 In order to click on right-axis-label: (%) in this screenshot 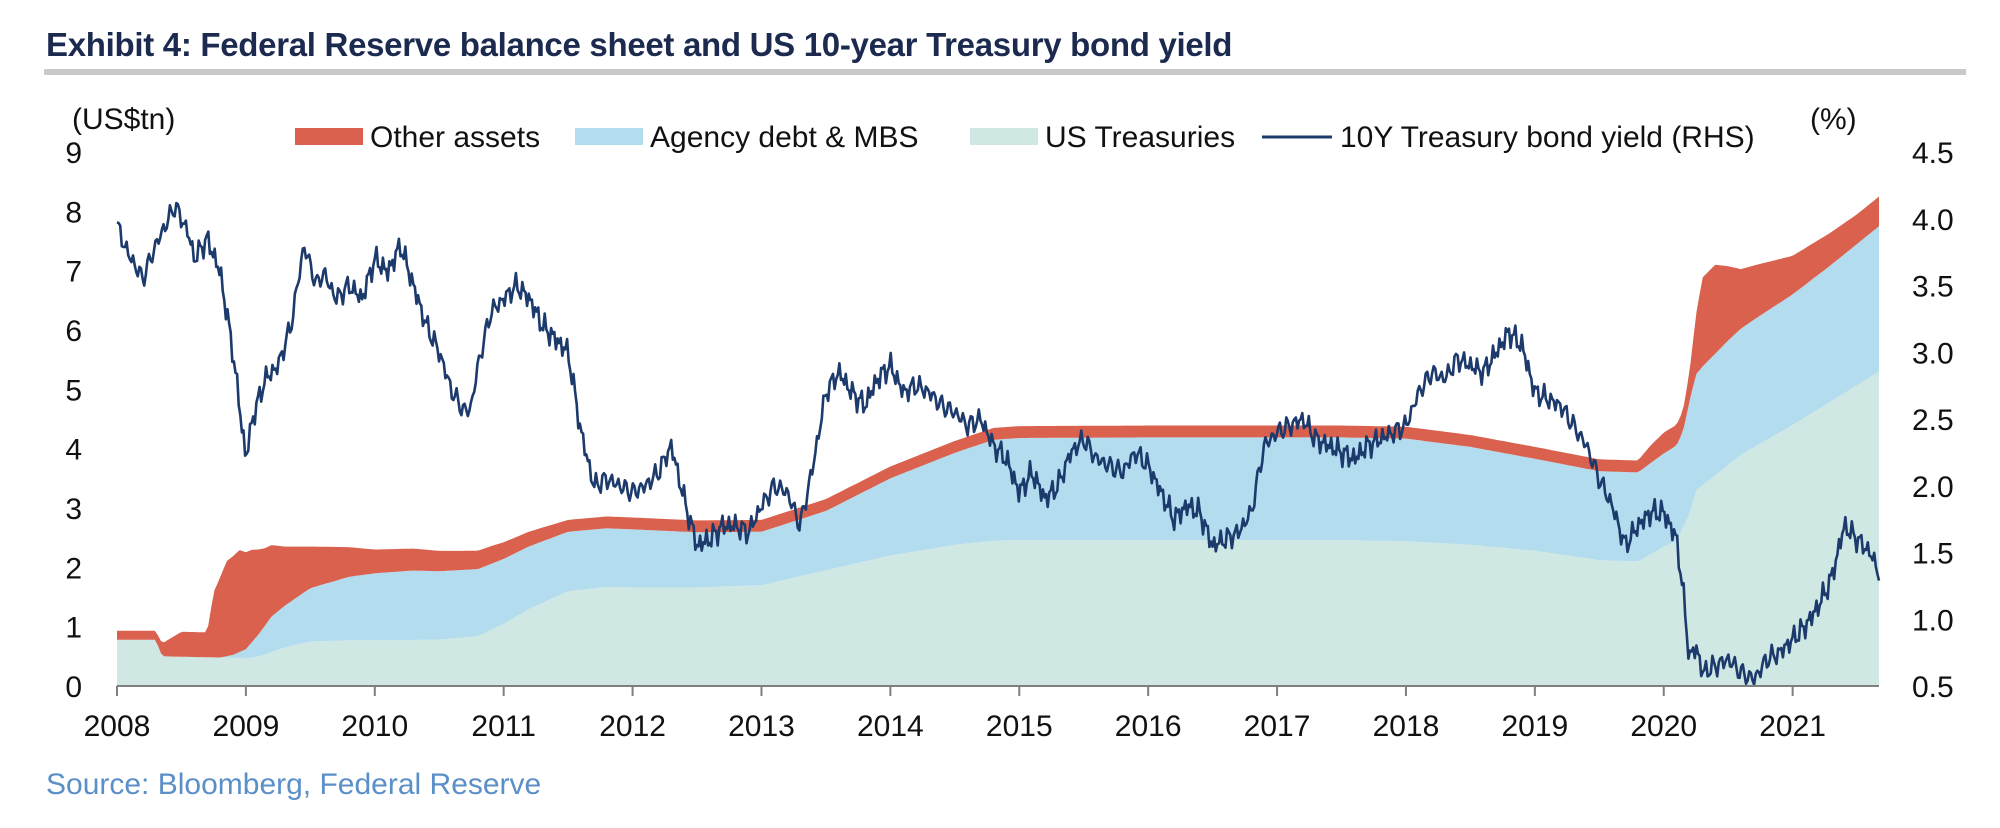, I will do `click(1833, 119)`.